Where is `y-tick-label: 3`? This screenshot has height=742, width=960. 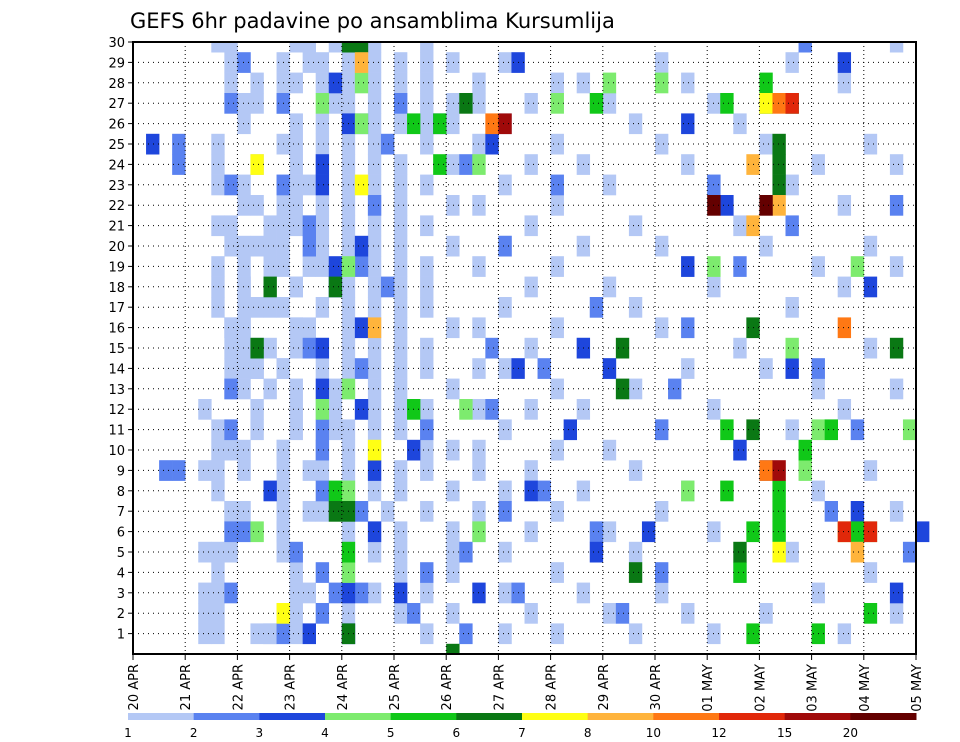
y-tick-label: 3 is located at coordinates (121, 594).